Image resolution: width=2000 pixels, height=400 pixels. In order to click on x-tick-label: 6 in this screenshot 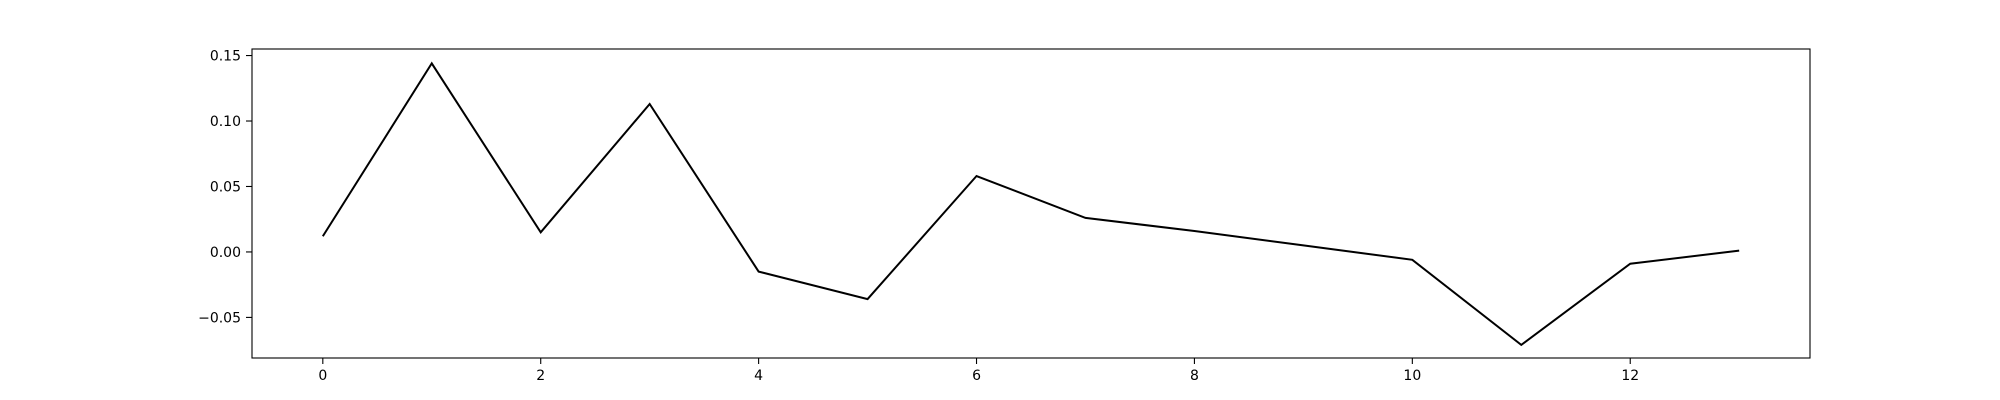, I will do `click(976, 376)`.